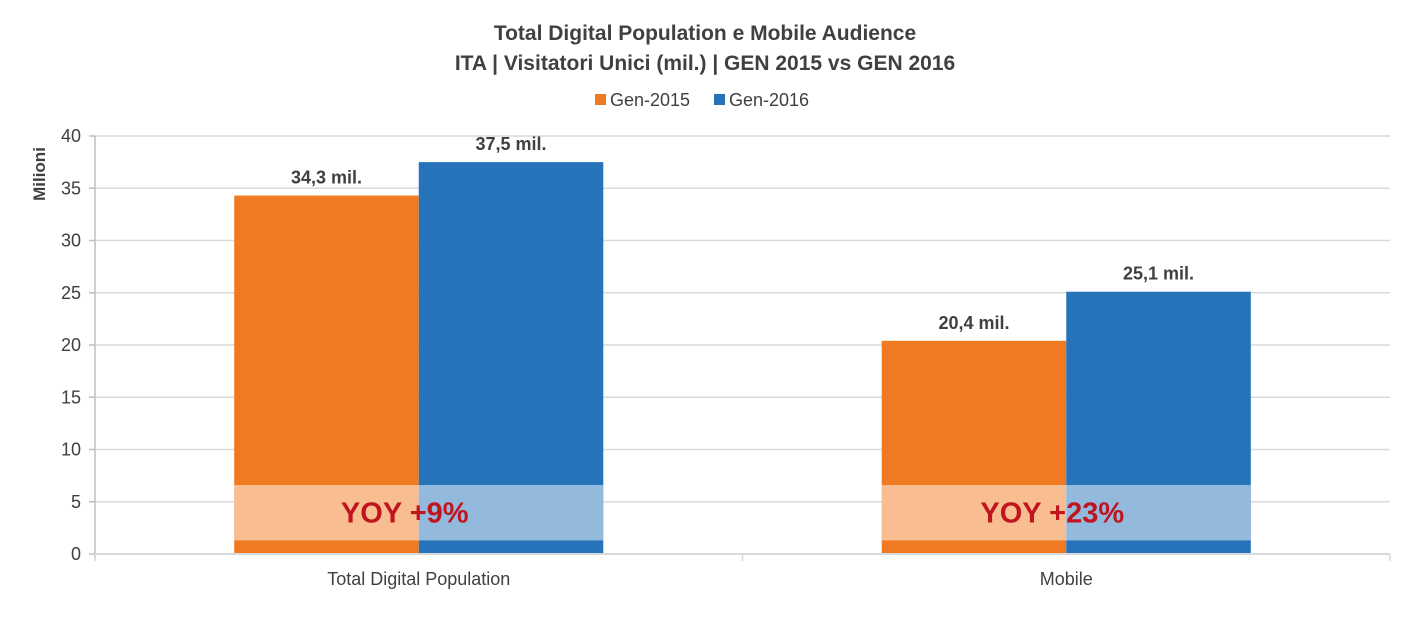 Image resolution: width=1410 pixels, height=617 pixels. What do you see at coordinates (973, 323) in the screenshot?
I see `data-label: 20,4 mil.` at bounding box center [973, 323].